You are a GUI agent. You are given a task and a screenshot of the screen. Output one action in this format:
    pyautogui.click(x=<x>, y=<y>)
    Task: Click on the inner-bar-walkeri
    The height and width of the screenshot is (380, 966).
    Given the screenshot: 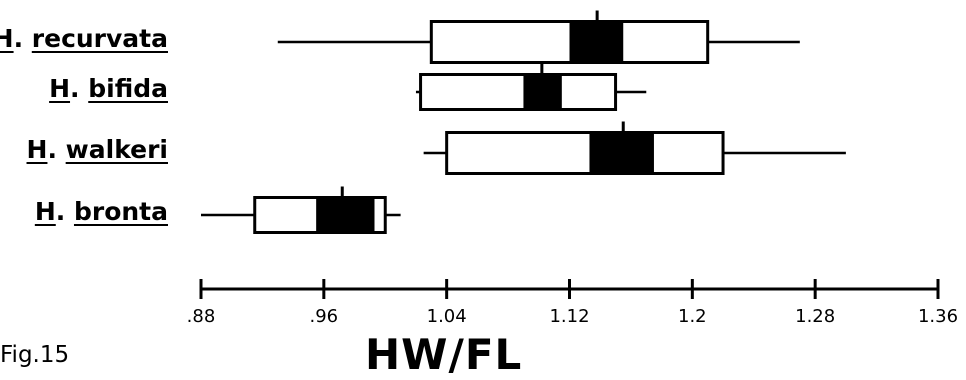 What is the action you would take?
    pyautogui.click(x=621, y=153)
    